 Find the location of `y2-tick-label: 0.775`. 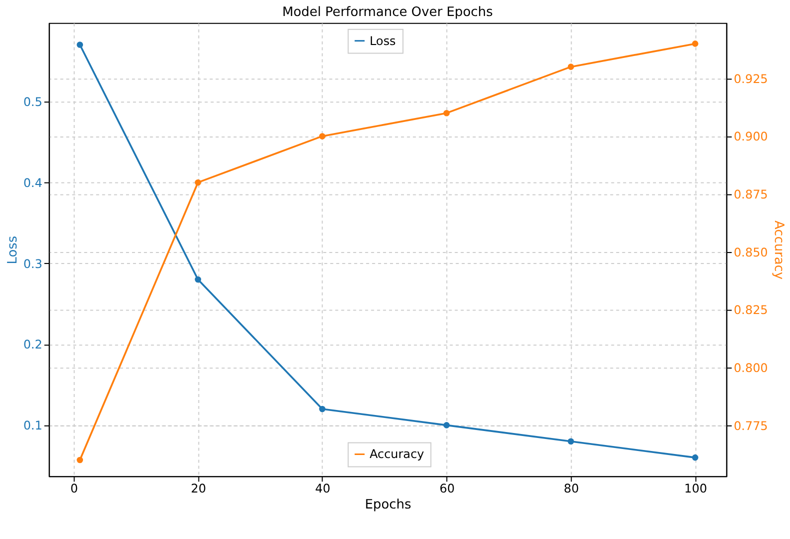

y2-tick-label: 0.775 is located at coordinates (751, 425).